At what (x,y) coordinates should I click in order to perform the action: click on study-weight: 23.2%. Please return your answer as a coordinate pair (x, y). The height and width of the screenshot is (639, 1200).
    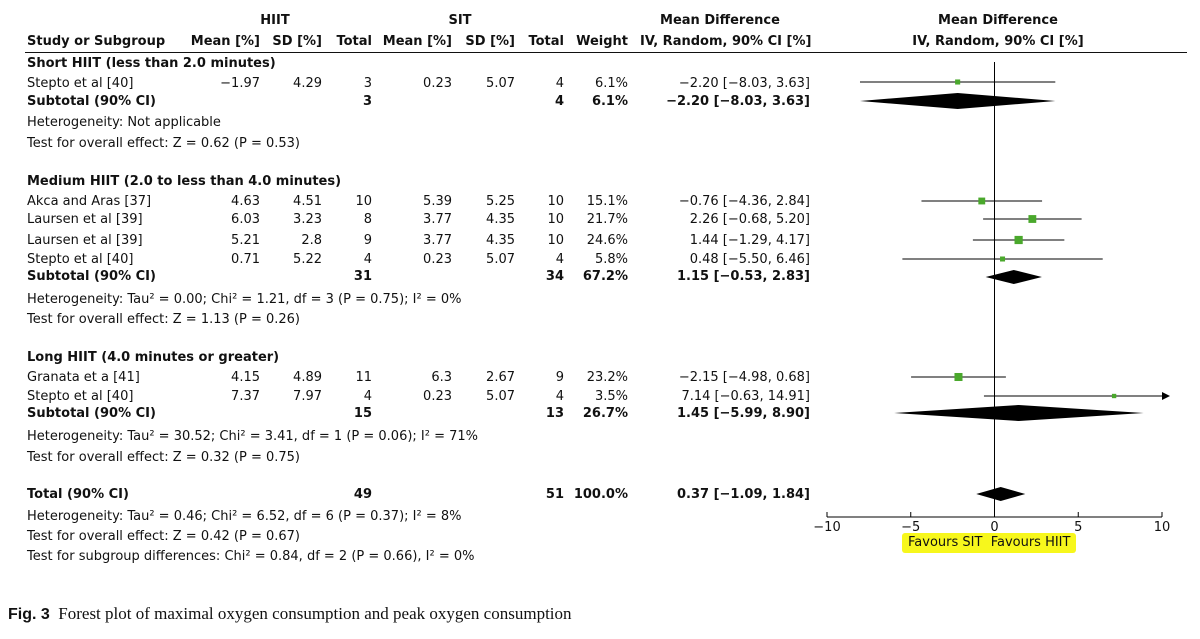
    Looking at the image, I should click on (607, 377).